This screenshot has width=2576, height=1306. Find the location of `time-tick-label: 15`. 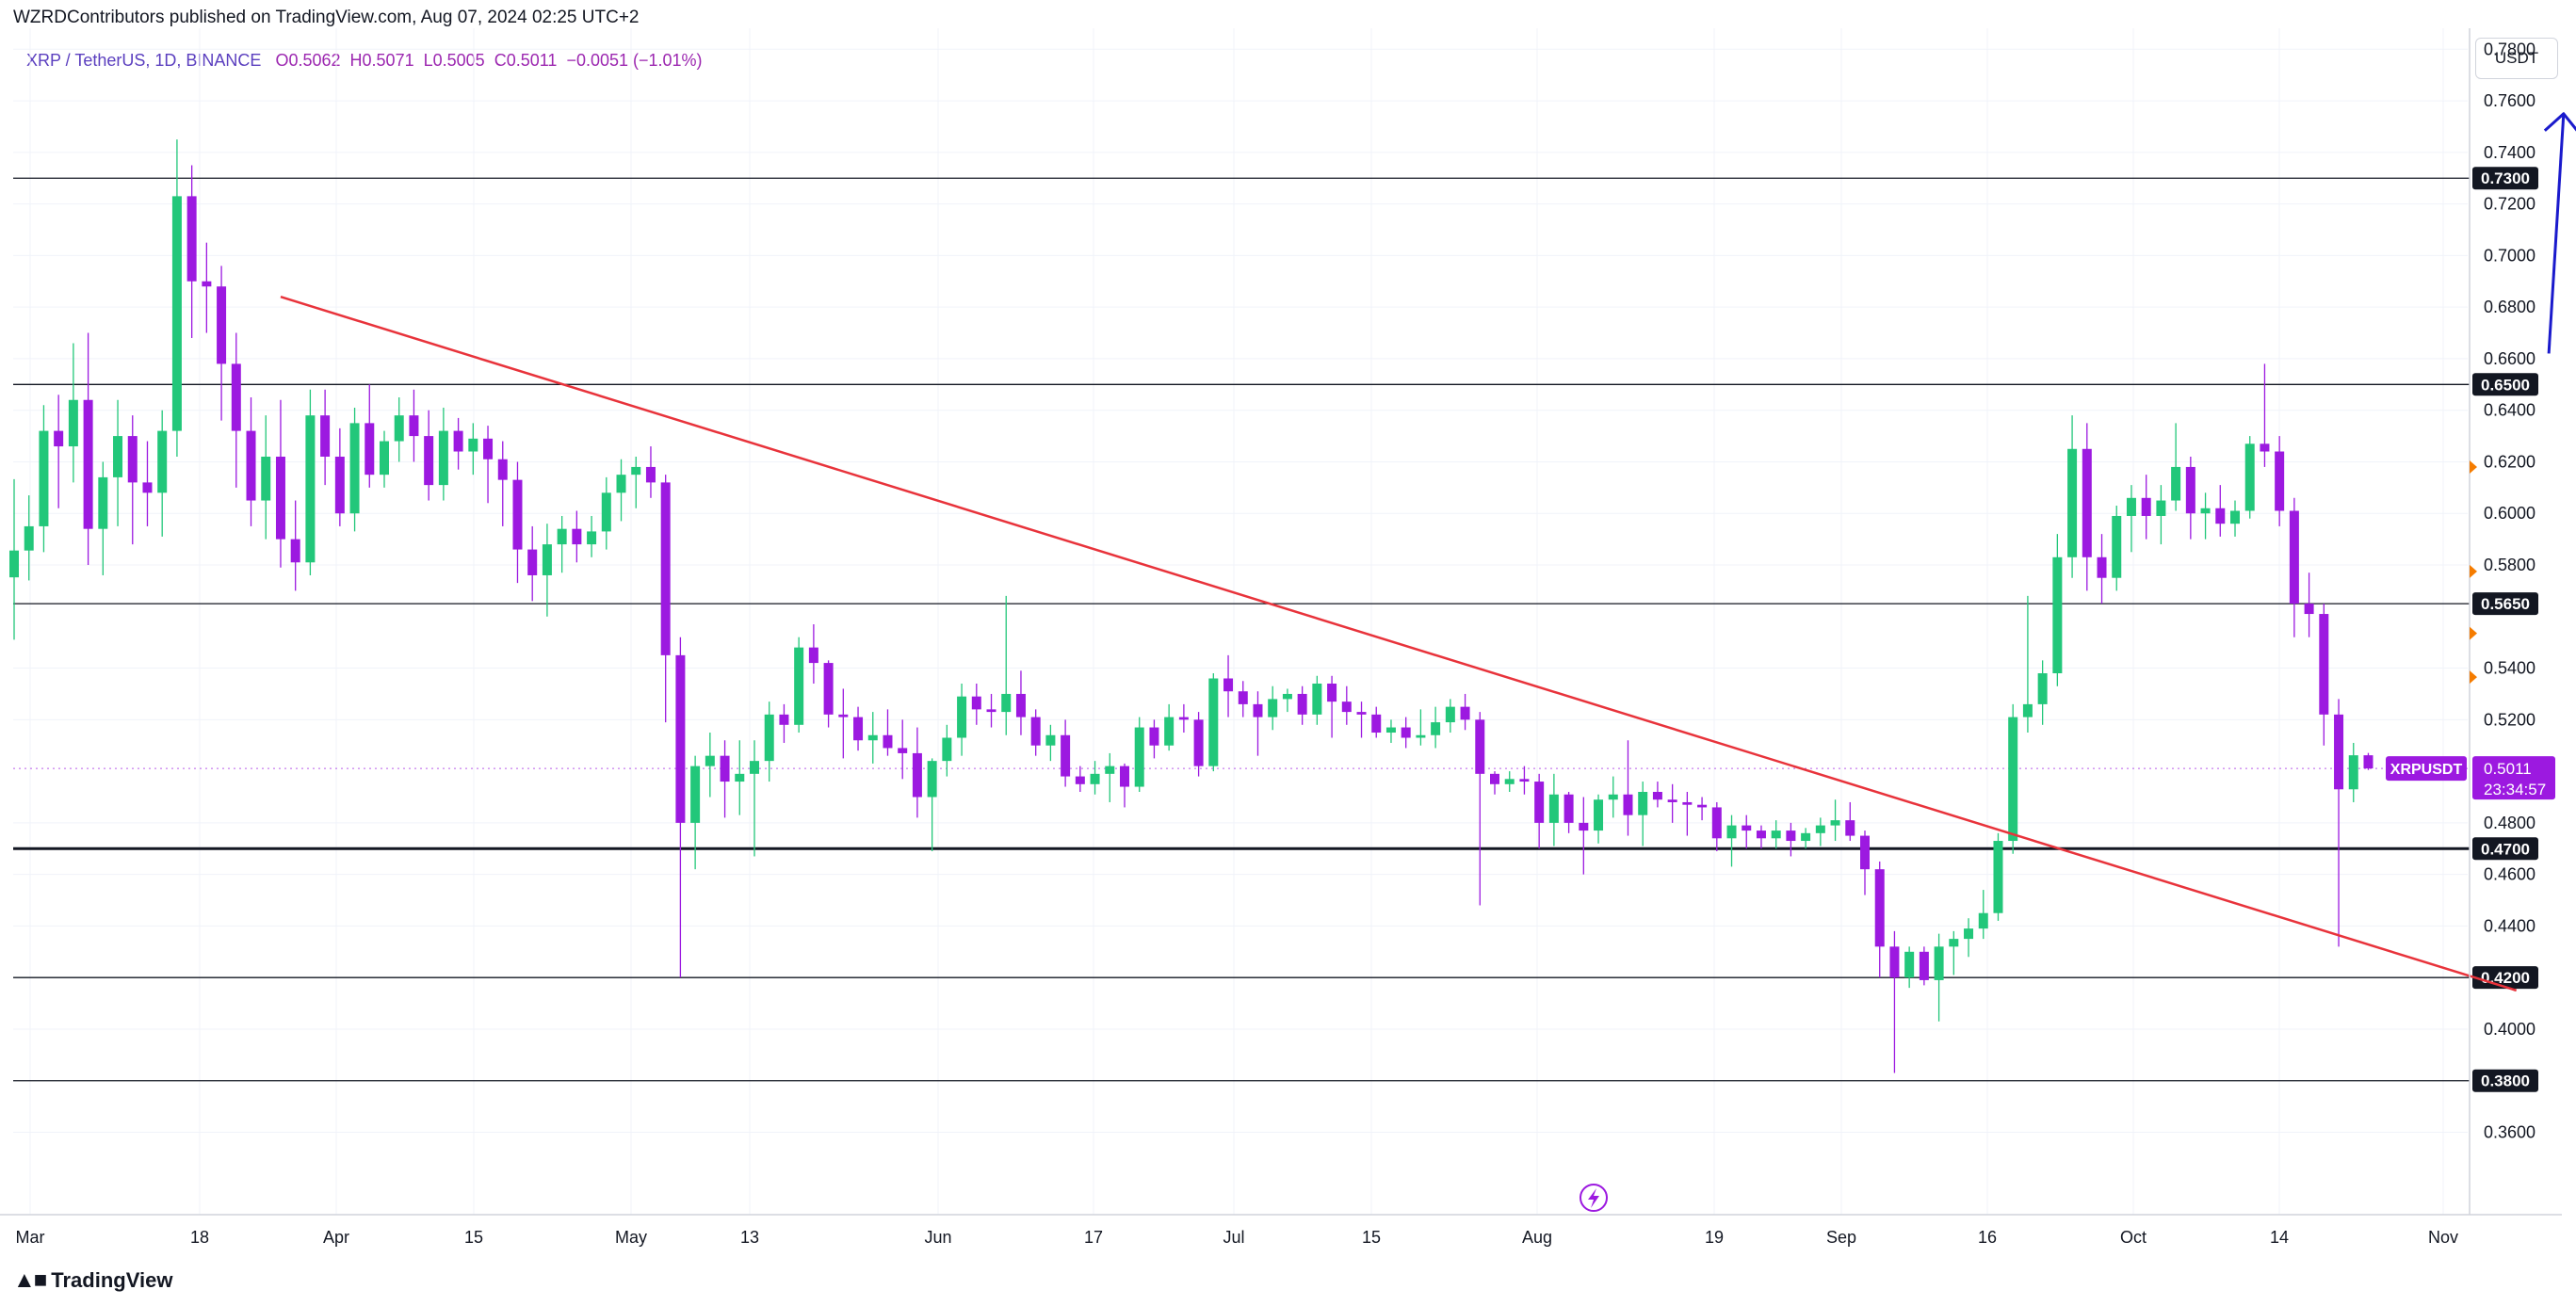

time-tick-label: 15 is located at coordinates (1371, 1237).